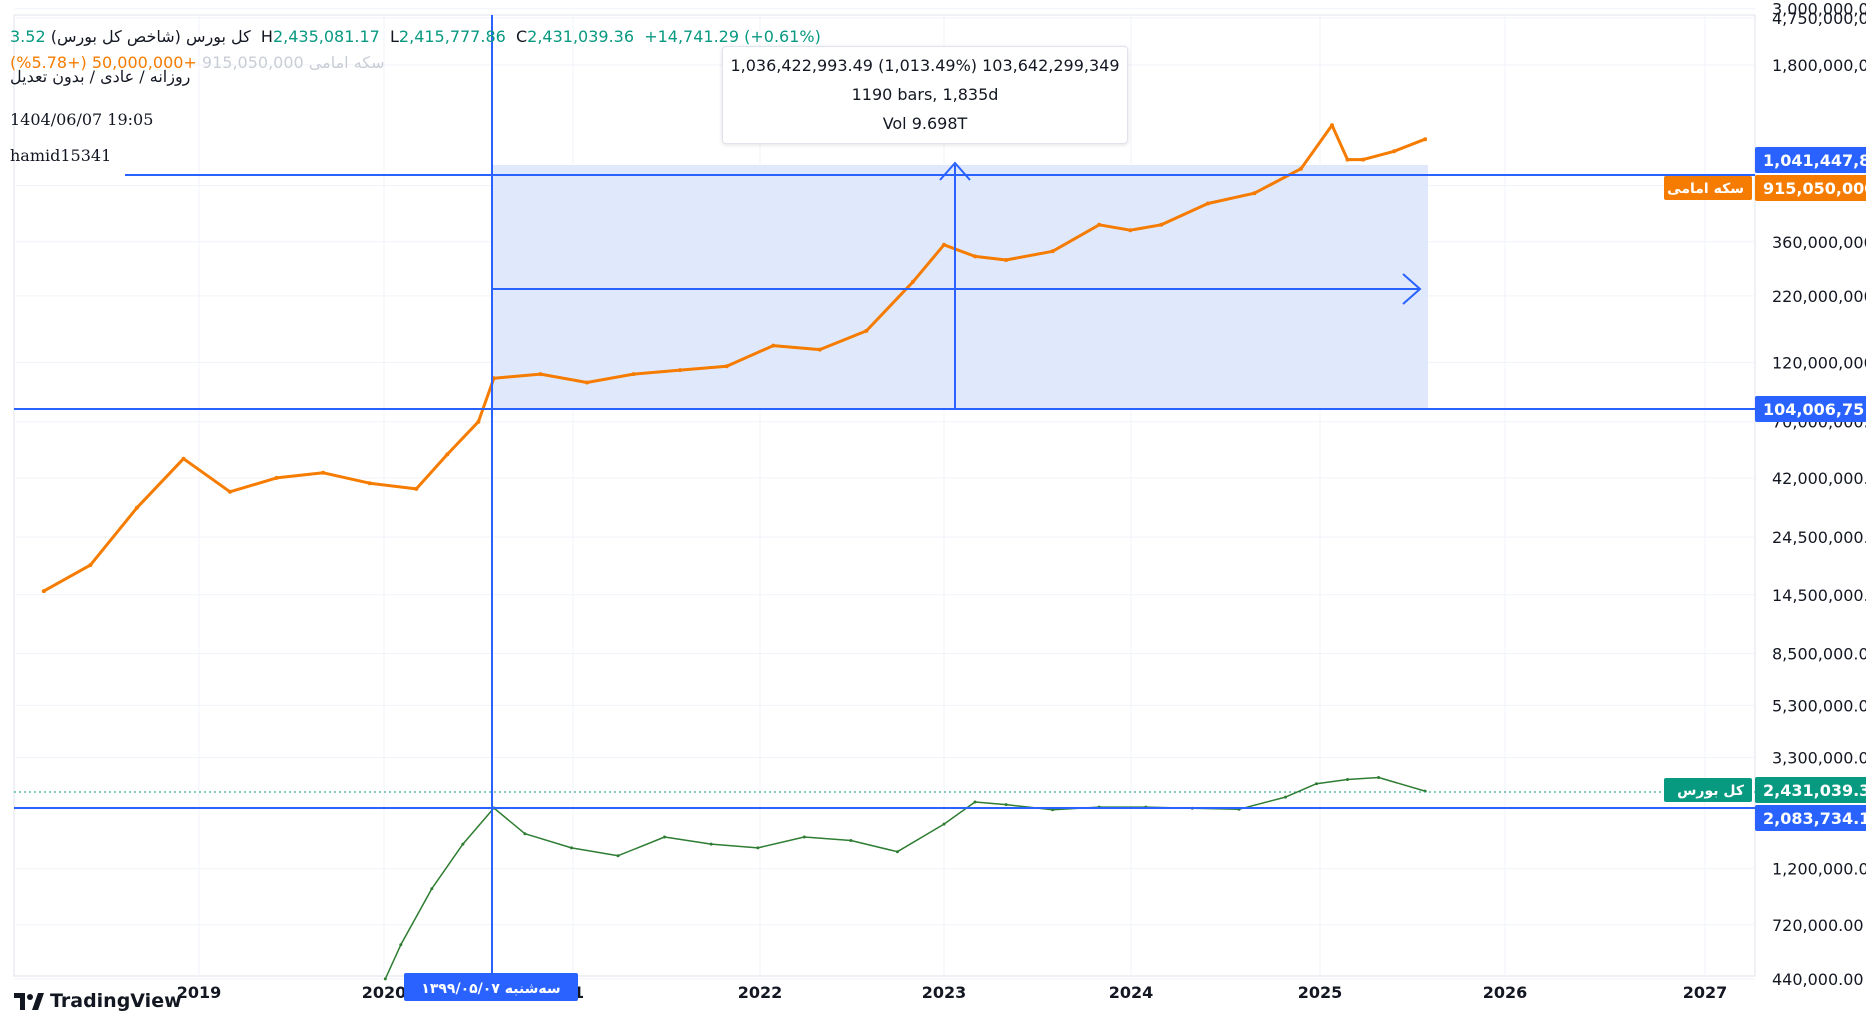  I want to click on chart-timestamp: 1404/06/07 19:05, so click(81, 119).